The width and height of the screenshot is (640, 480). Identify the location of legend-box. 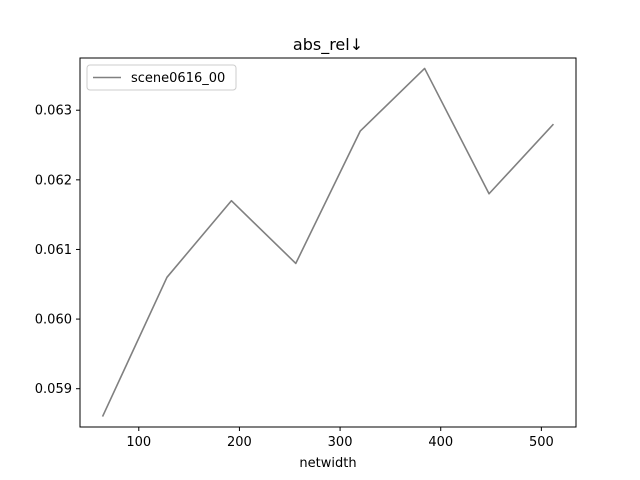
(161, 77).